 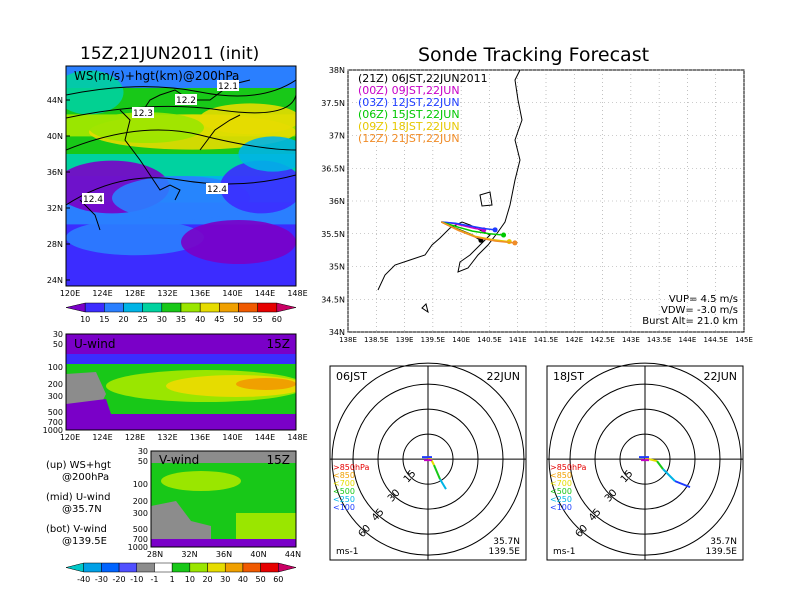 What do you see at coordinates (155, 554) in the screenshot?
I see `vwind-x-tick: 28N` at bounding box center [155, 554].